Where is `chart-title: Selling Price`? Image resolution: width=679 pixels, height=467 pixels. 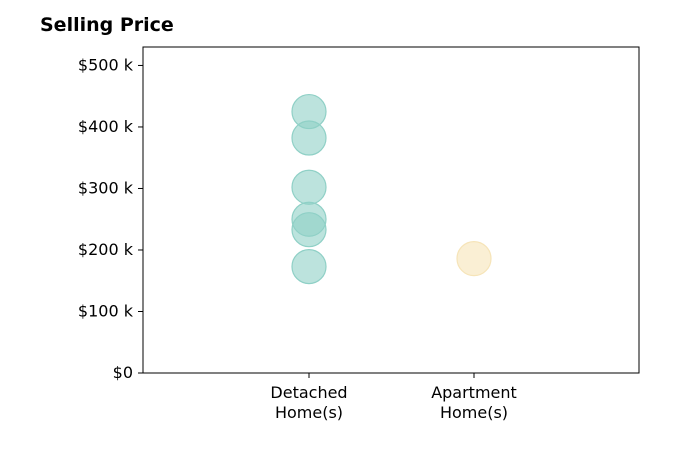 chart-title: Selling Price is located at coordinates (107, 25).